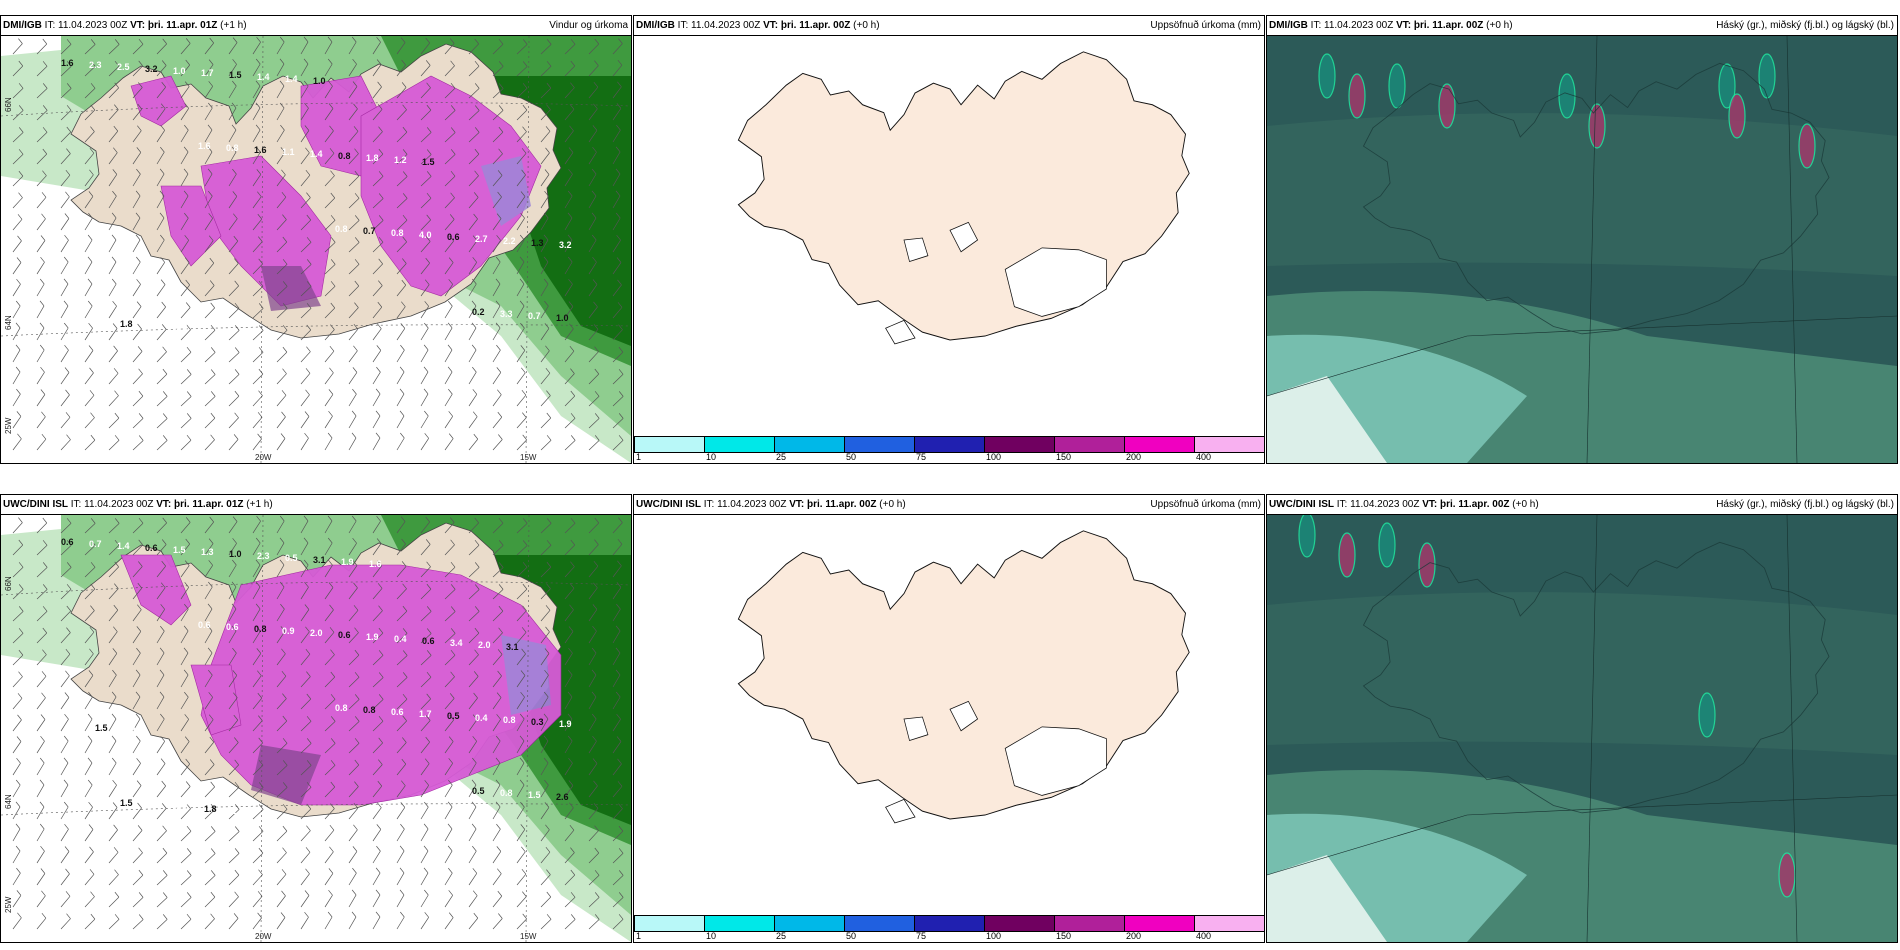 Image resolution: width=1900 pixels, height=950 pixels. Describe the element at coordinates (1567, 111) in the screenshot. I see `cloud-streaks` at that location.